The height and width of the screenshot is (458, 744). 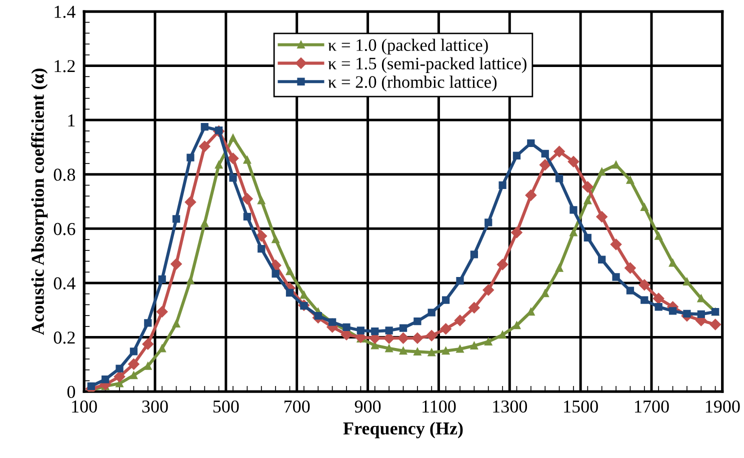 What do you see at coordinates (403, 430) in the screenshot?
I see `x-axis-title: Frequency (Hz)` at bounding box center [403, 430].